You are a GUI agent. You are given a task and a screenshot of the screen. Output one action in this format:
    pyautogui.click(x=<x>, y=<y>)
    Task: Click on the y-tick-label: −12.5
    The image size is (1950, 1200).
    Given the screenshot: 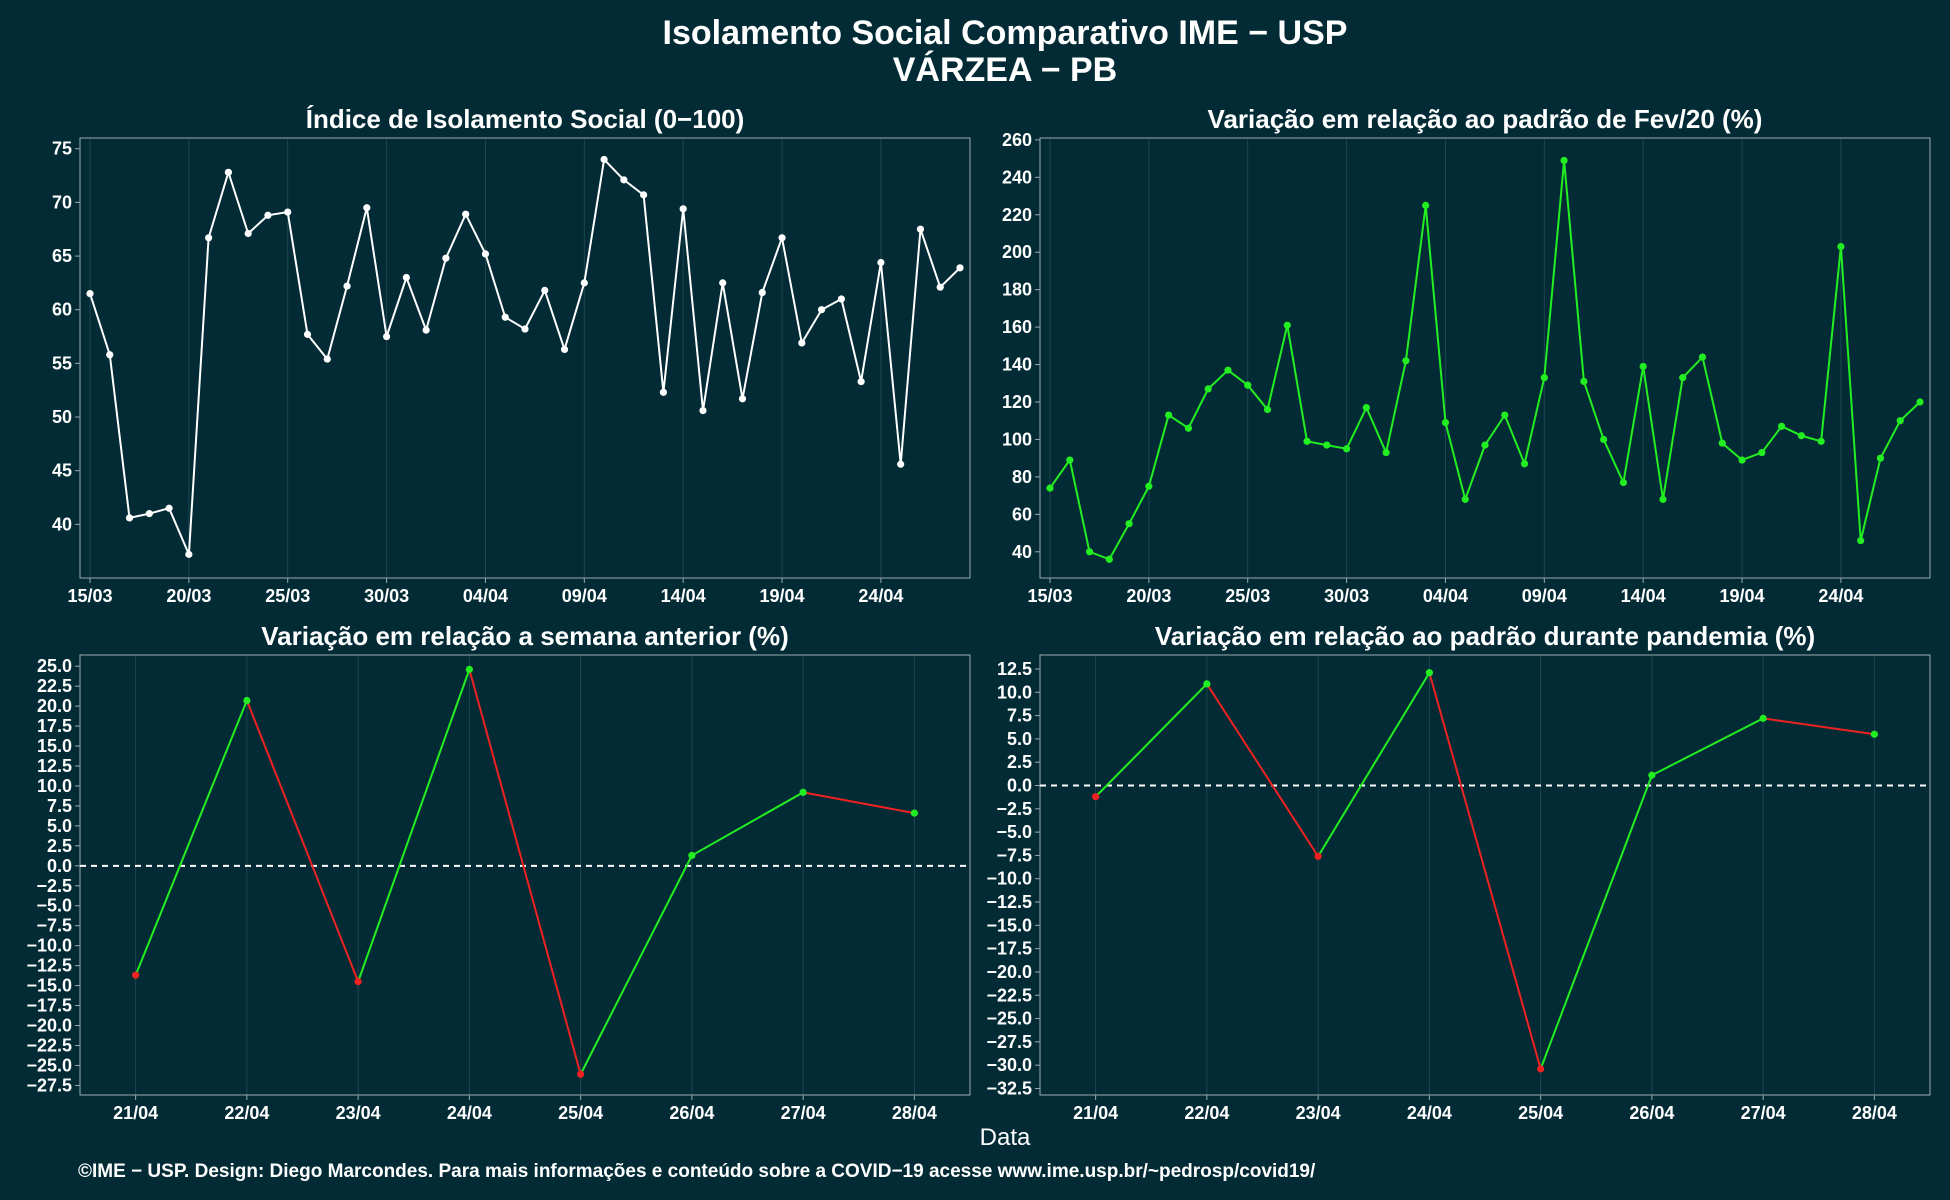 What is the action you would take?
    pyautogui.click(x=49, y=966)
    